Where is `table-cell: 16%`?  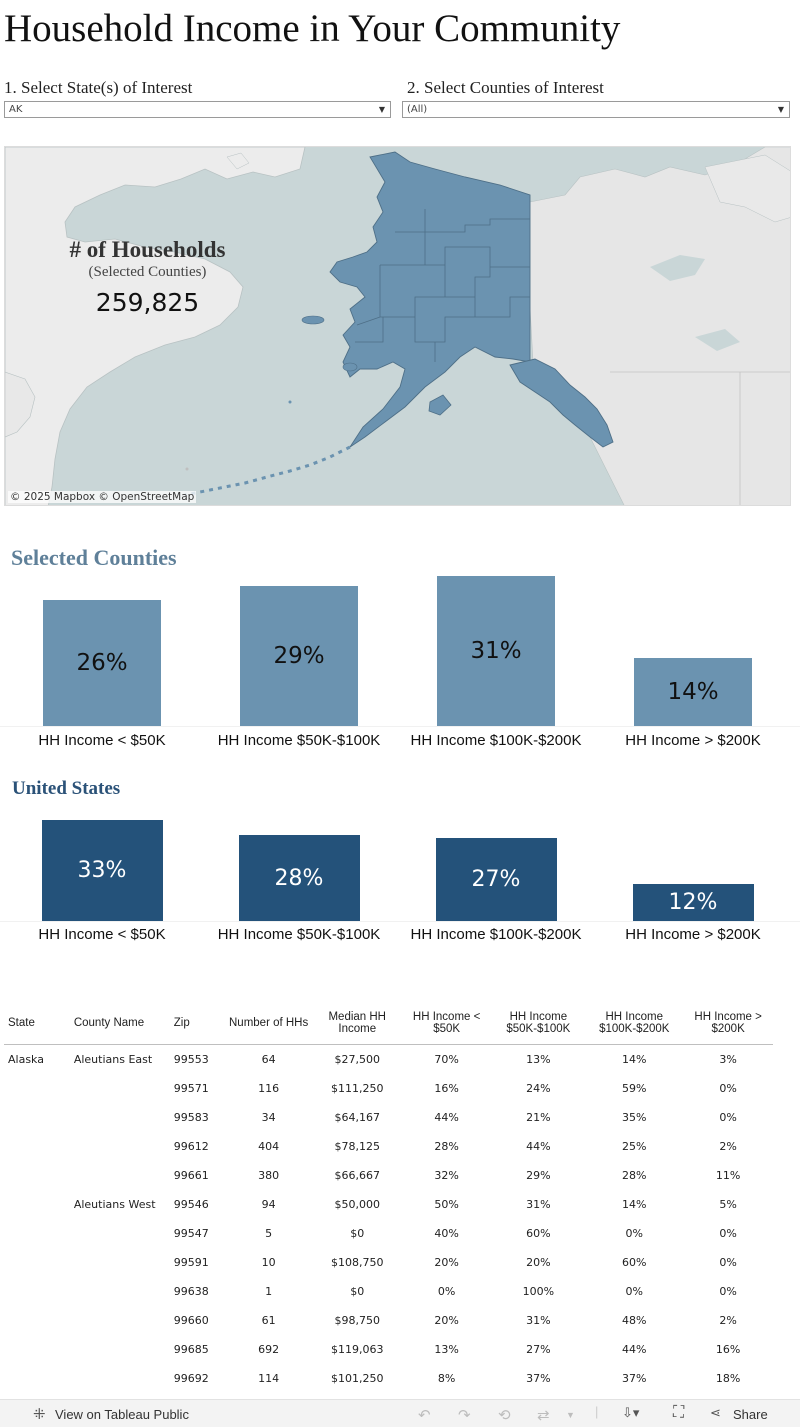 table-cell: 16% is located at coordinates (446, 1088).